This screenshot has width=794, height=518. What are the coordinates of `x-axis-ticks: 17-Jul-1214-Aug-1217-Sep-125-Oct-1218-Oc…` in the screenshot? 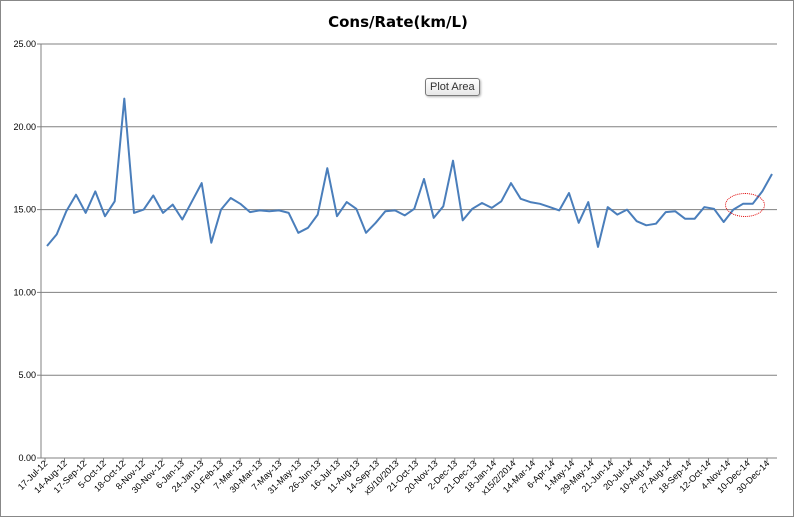 It's located at (393, 477).